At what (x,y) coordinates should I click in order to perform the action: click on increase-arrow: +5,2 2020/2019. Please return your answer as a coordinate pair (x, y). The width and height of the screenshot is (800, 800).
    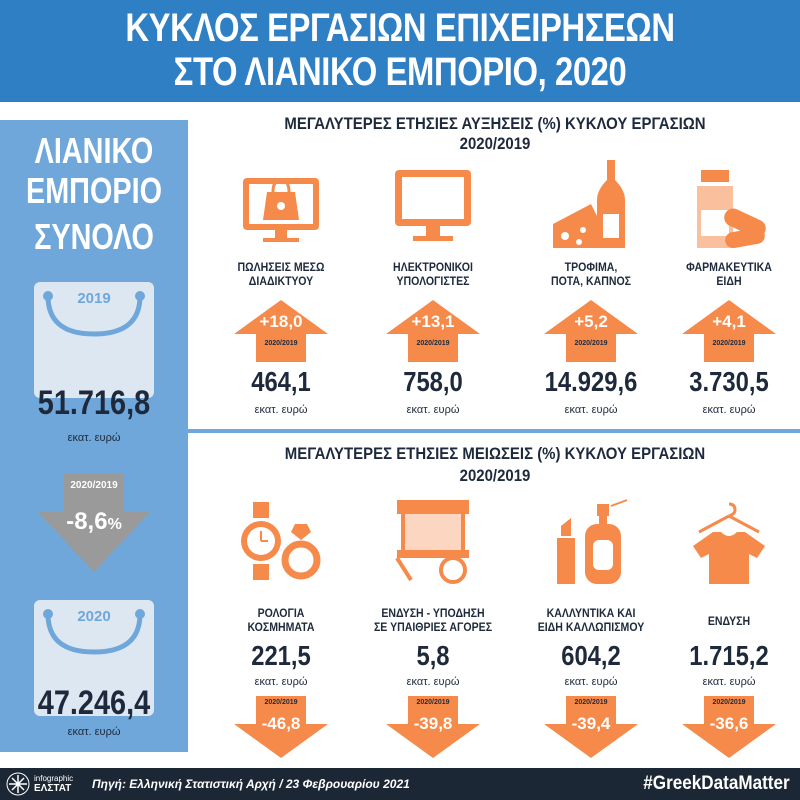
    Looking at the image, I should click on (591, 331).